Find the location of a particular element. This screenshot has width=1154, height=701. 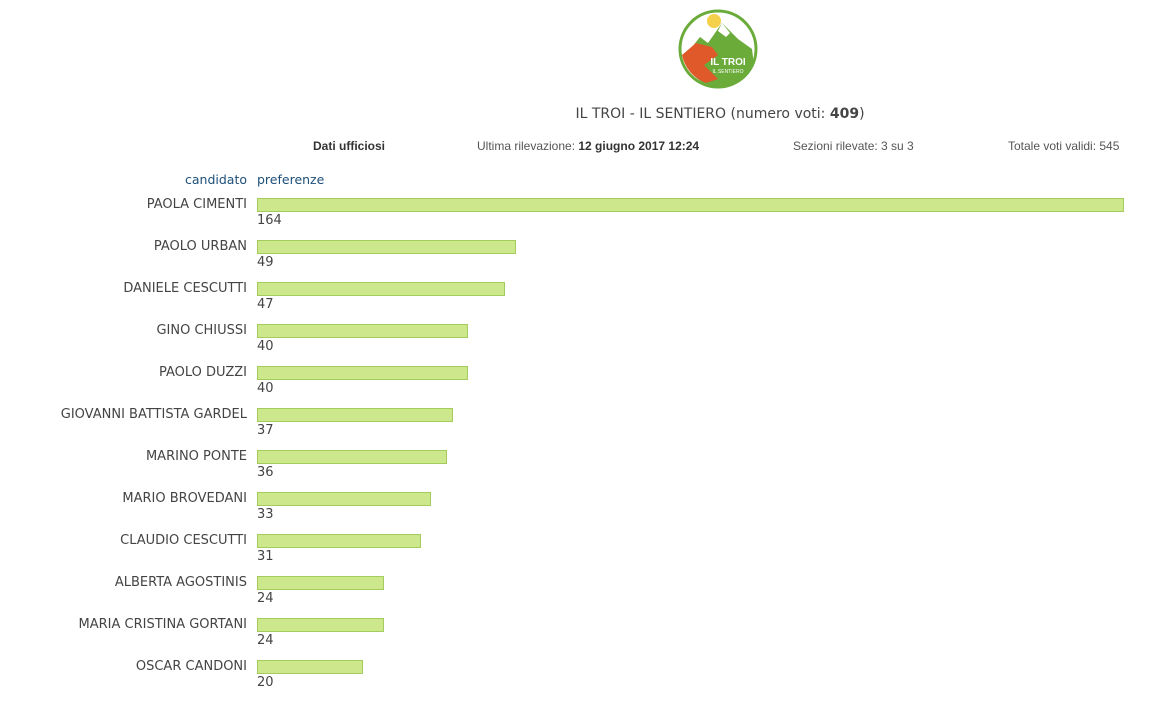

preference-value: 20 is located at coordinates (265, 682).